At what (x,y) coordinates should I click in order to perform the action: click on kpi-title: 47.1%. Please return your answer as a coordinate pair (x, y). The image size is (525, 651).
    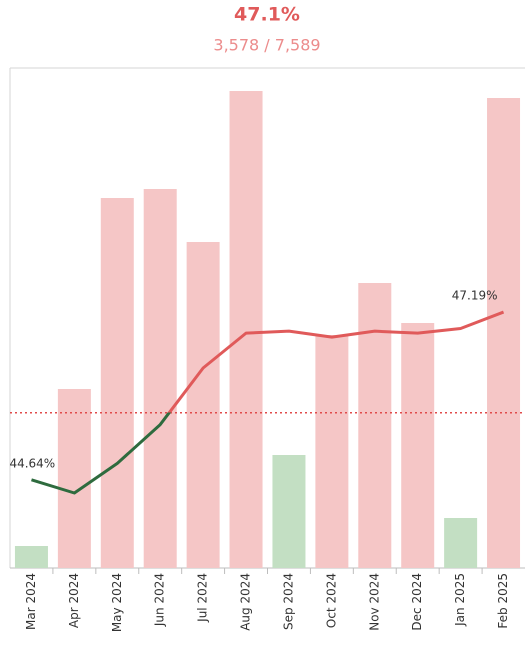
    Looking at the image, I should click on (267, 15).